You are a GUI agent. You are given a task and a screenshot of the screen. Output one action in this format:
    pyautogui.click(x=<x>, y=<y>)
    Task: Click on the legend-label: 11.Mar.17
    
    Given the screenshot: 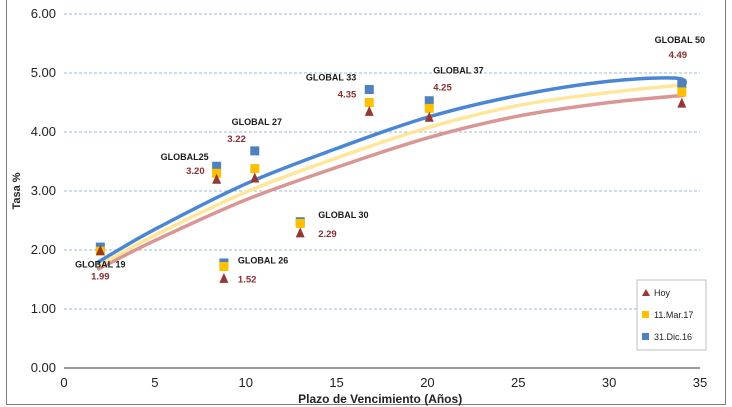 What is the action you would take?
    pyautogui.click(x=673, y=315)
    